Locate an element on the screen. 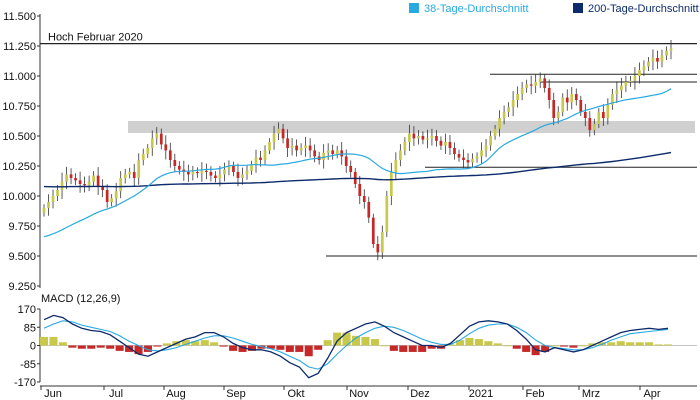 The width and height of the screenshot is (700, 400). x-tick-label: Okt is located at coordinates (295, 394).